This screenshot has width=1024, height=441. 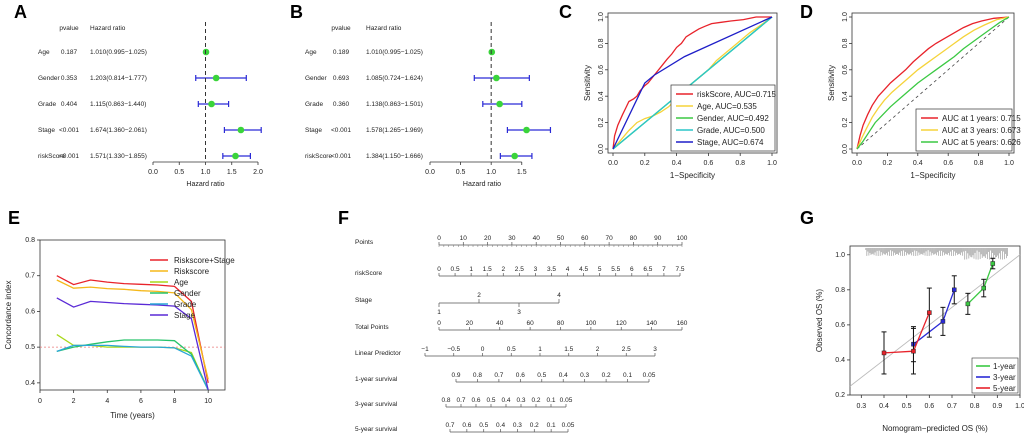 What do you see at coordinates (118, 78) in the screenshot?
I see `forest-row-hr-text: 1.203(0.814−1.777)` at bounding box center [118, 78].